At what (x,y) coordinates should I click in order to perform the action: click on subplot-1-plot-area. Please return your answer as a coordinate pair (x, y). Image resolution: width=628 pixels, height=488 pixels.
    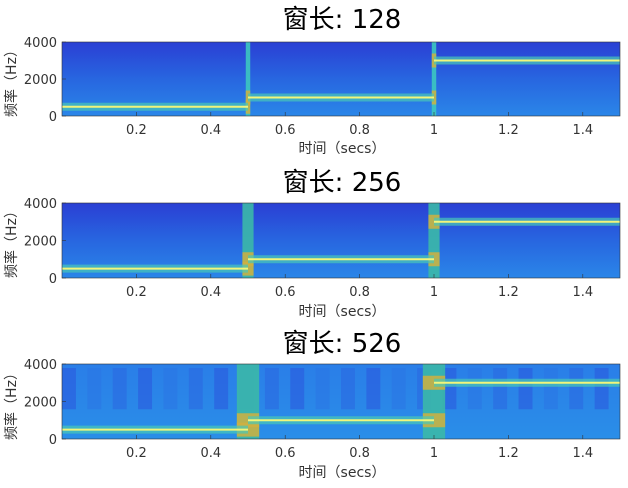
    Looking at the image, I should click on (341, 79).